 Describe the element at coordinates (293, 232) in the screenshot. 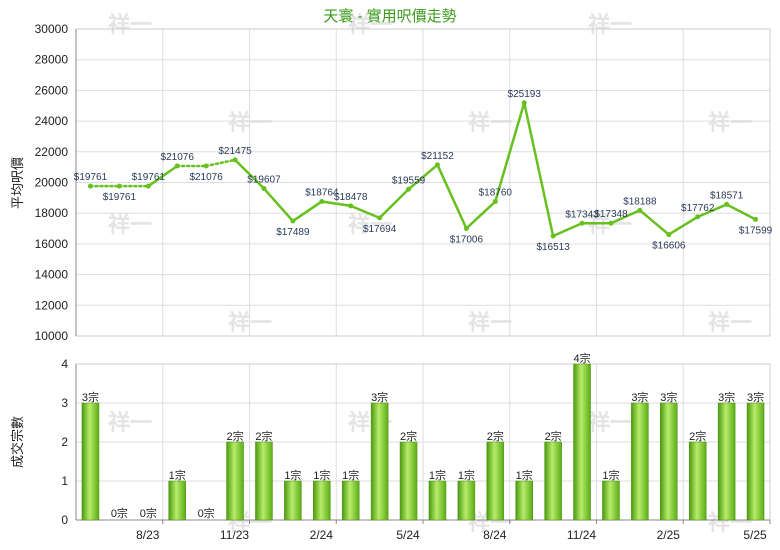

I see `price-data-label: $17489` at that location.